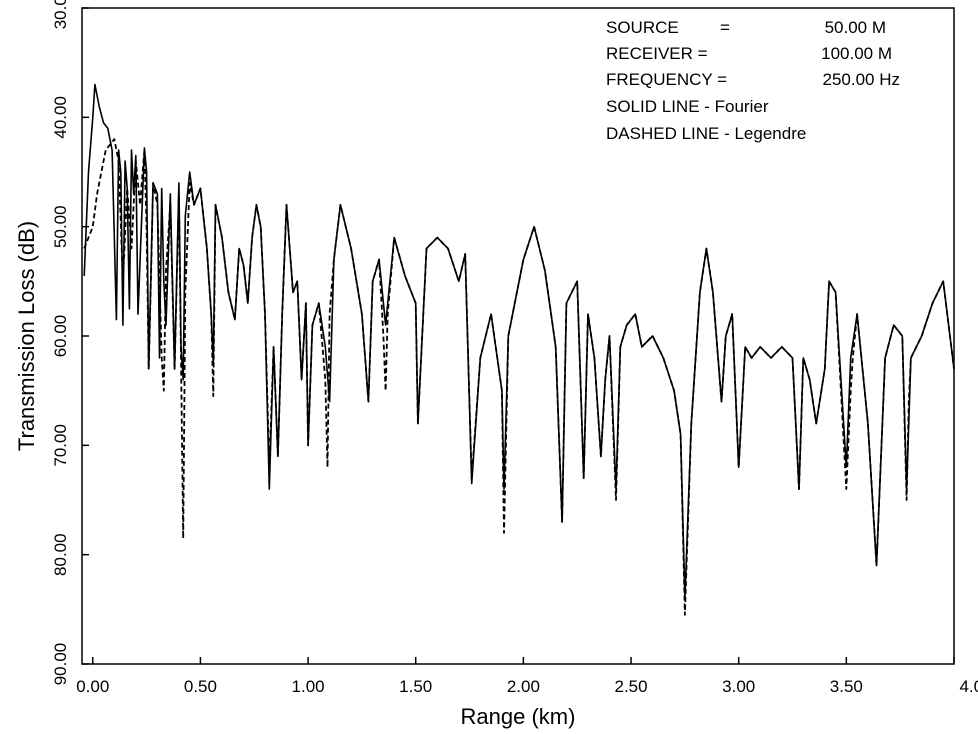 This screenshot has width=978, height=734. Describe the element at coordinates (856, 53) in the screenshot. I see `receiver-value: 100.00 M` at that location.